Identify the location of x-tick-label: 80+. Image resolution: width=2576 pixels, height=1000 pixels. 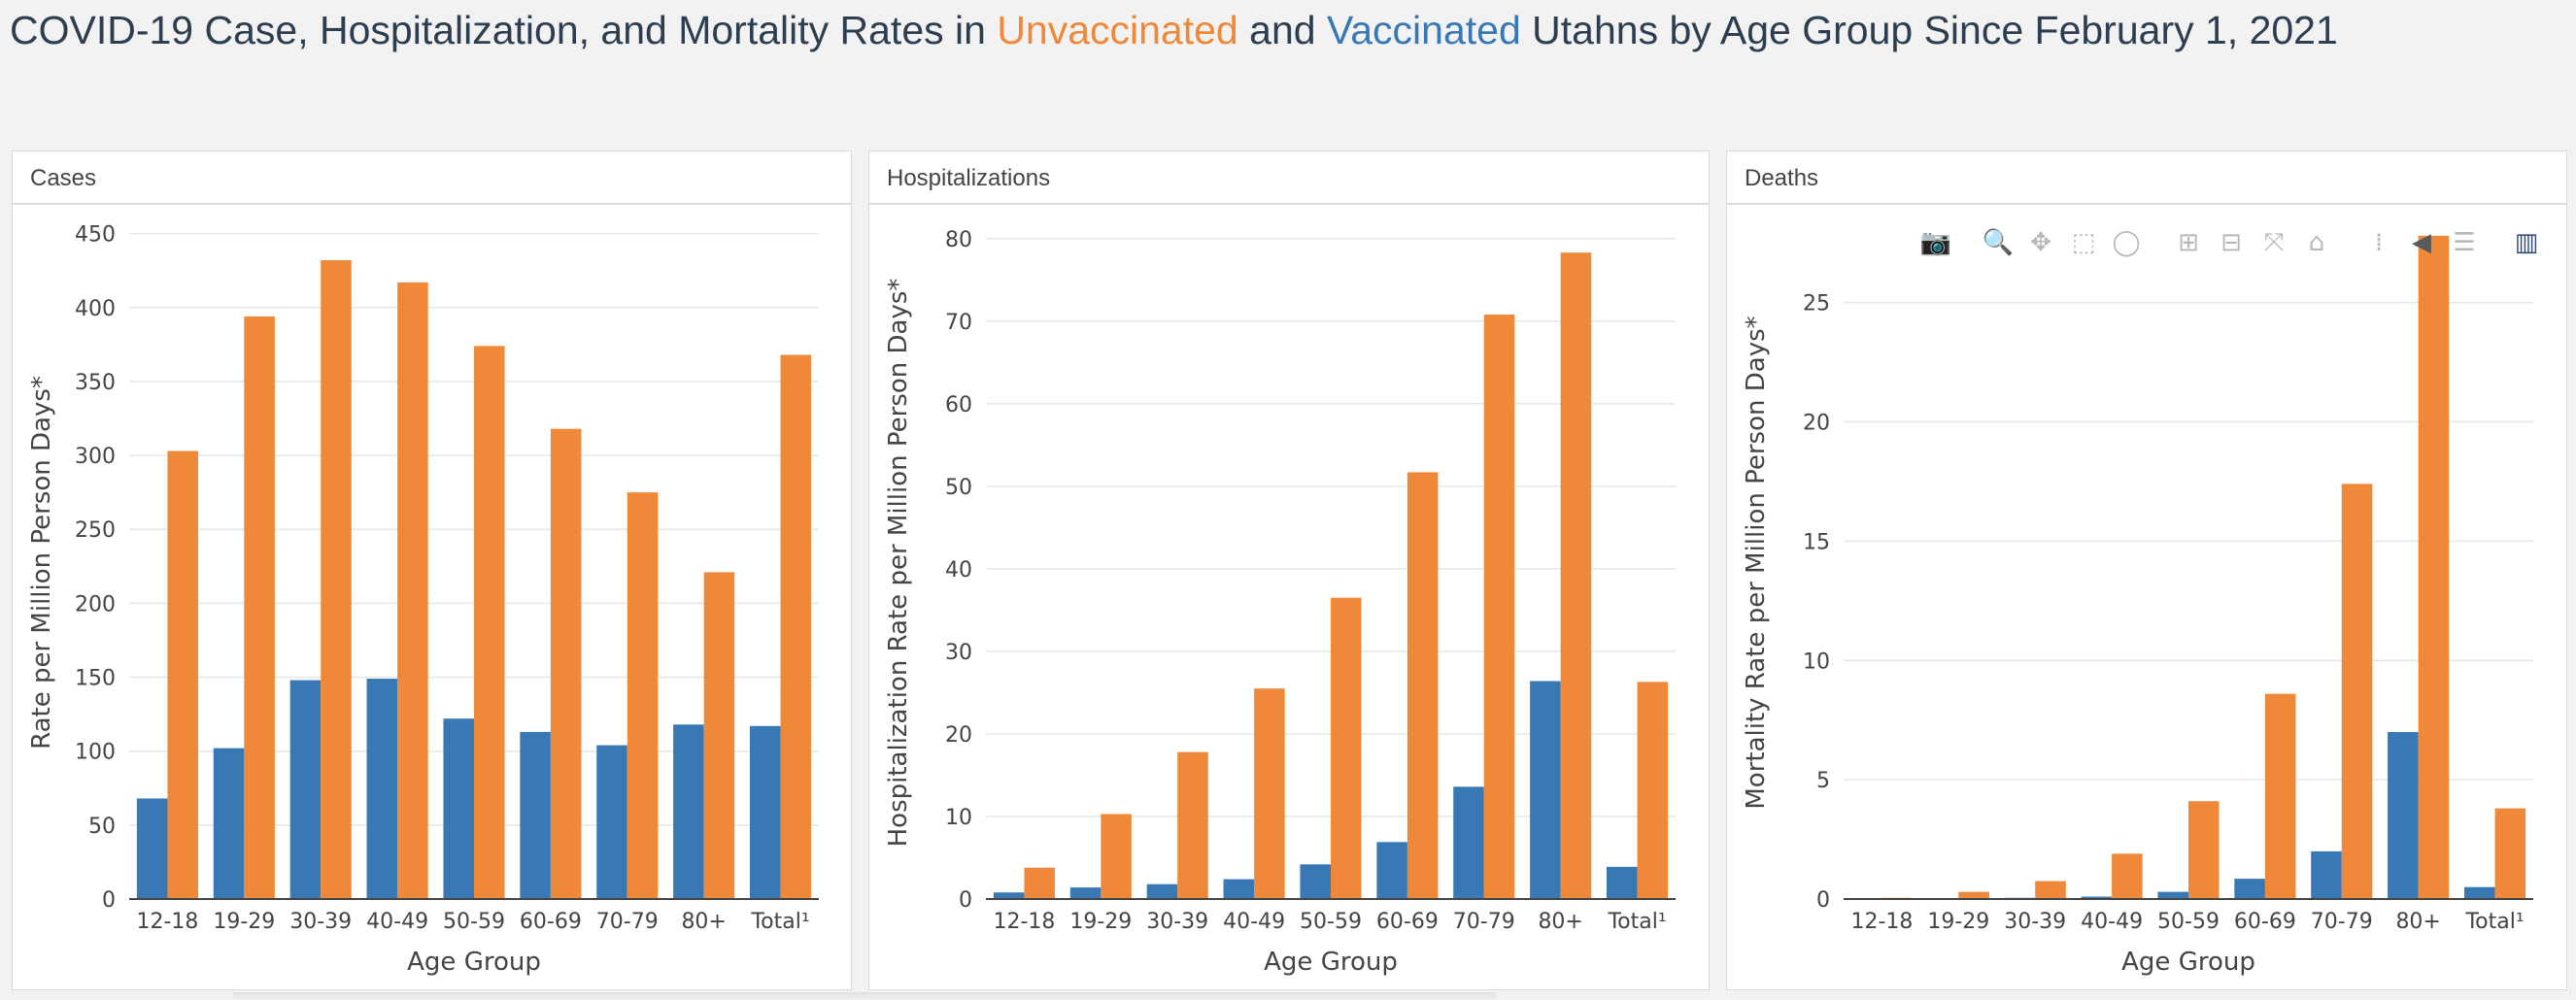
(703, 922).